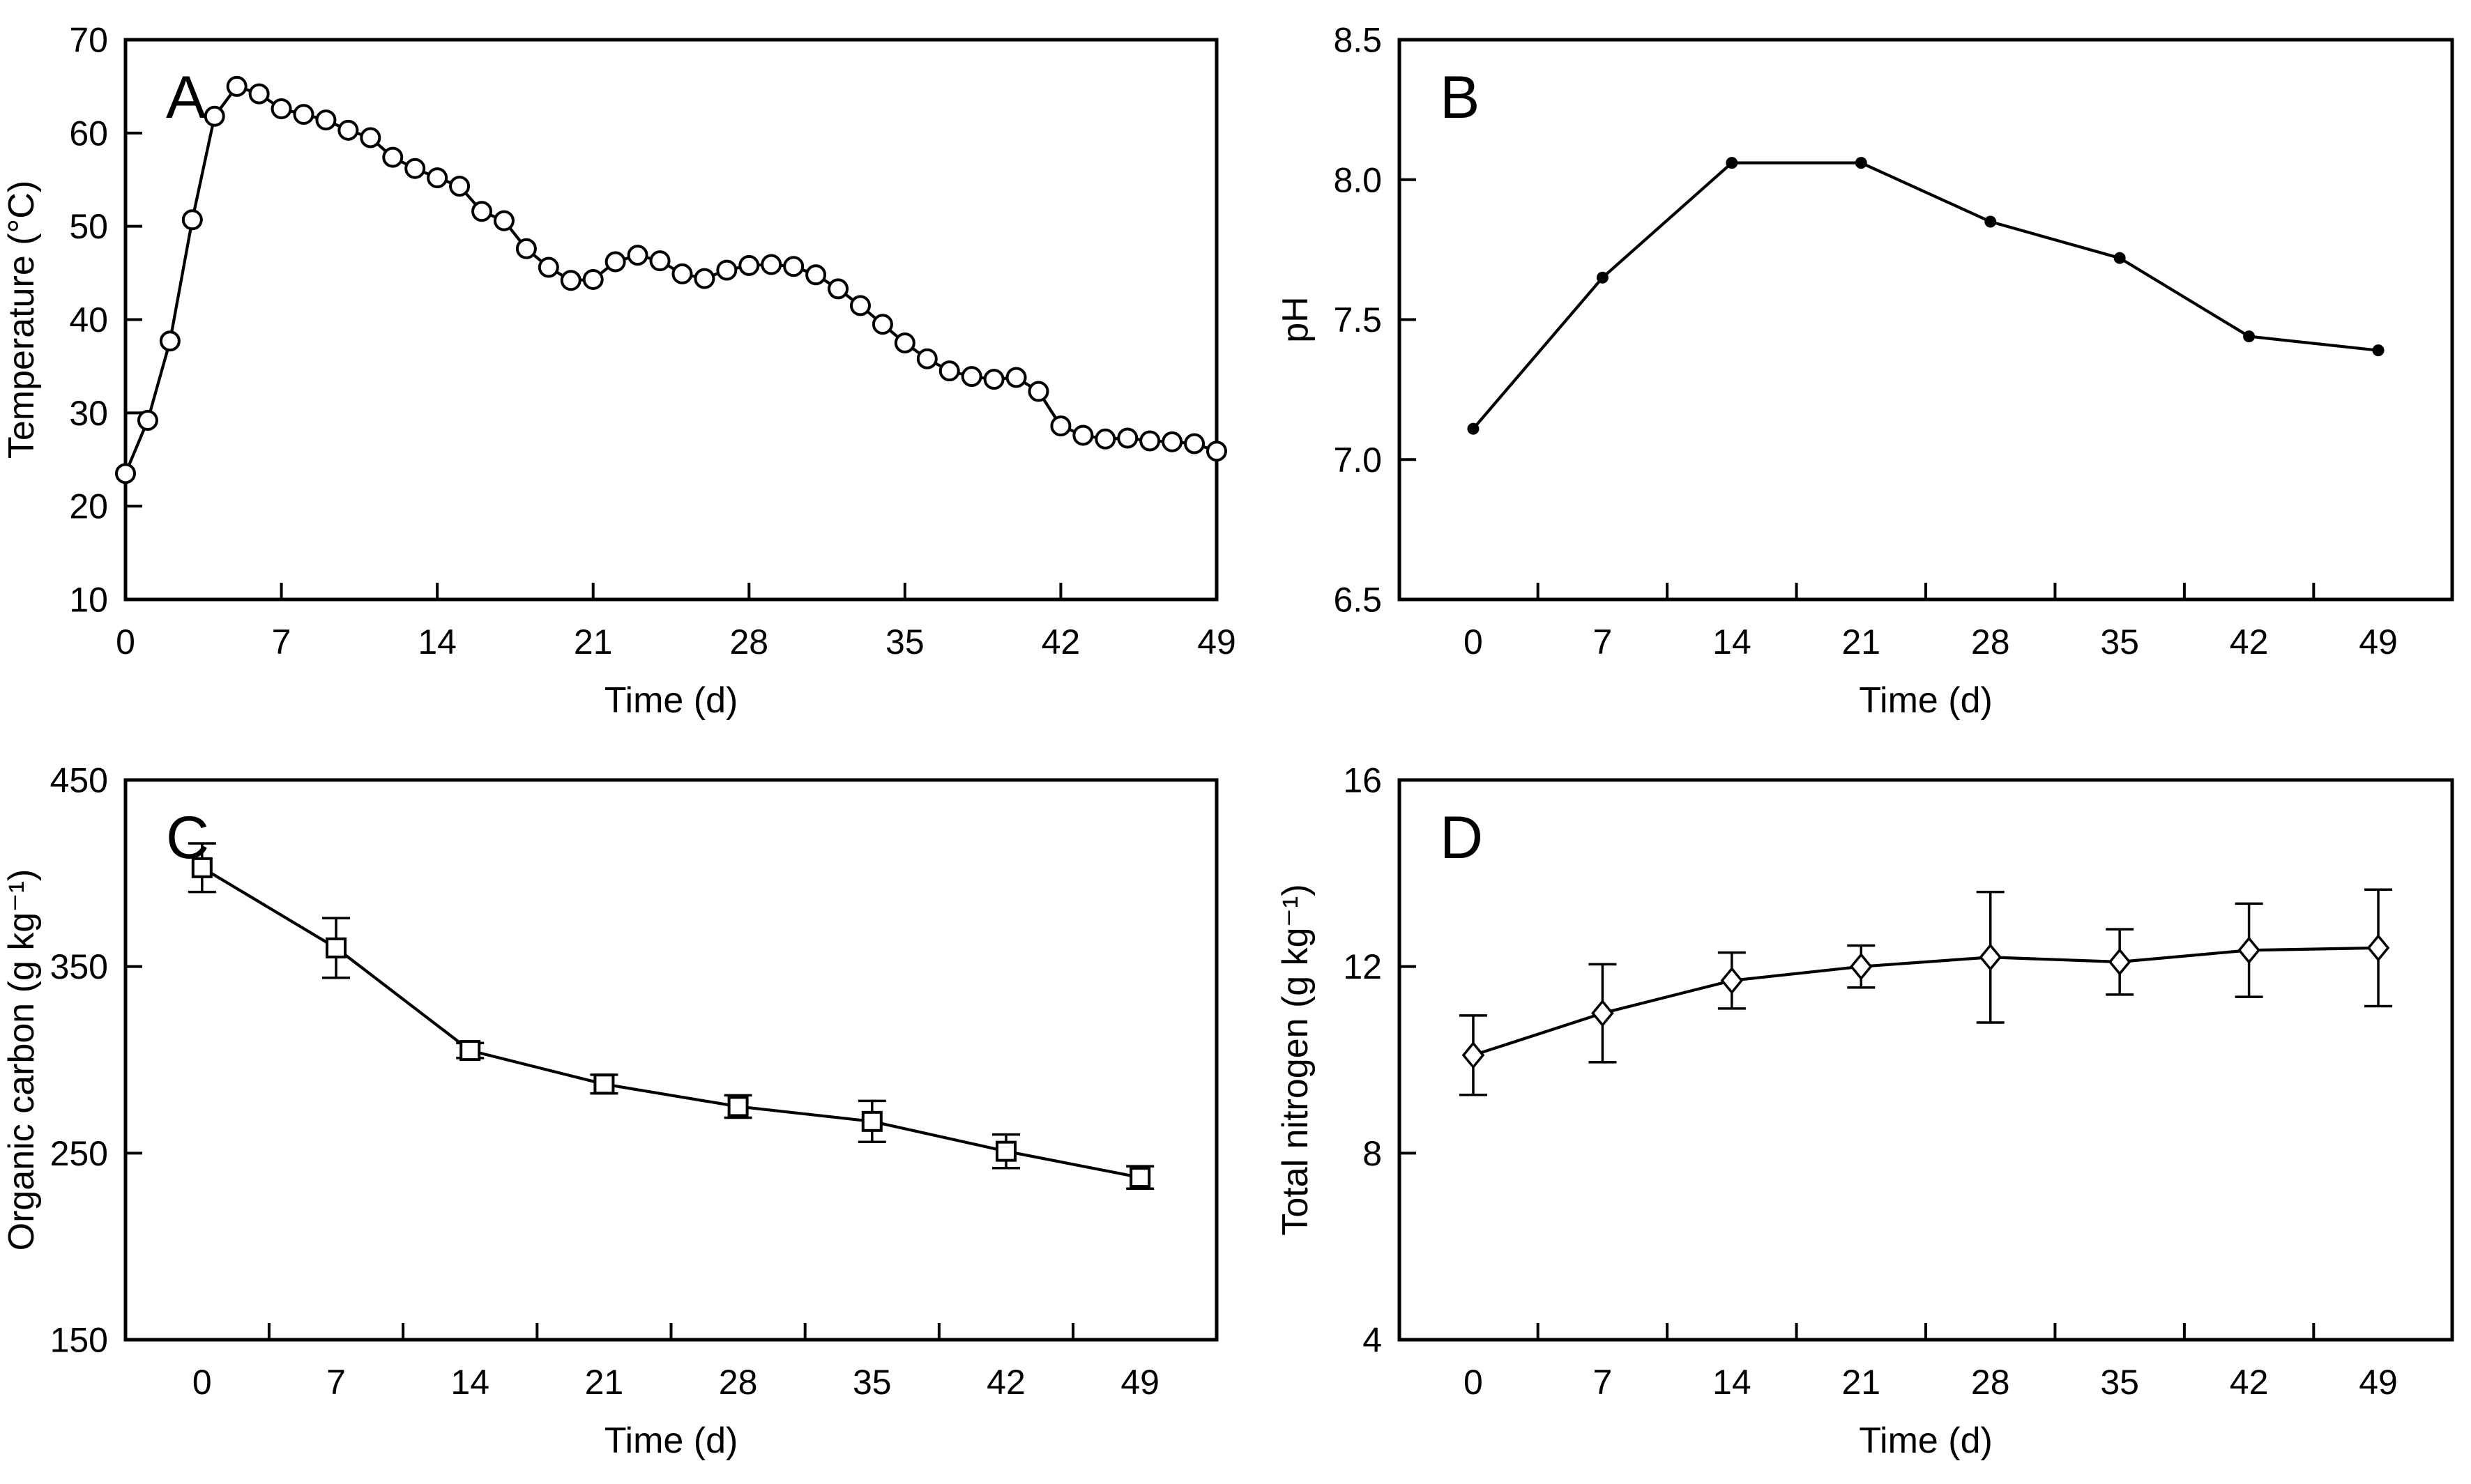 This screenshot has height=1484, width=2471. What do you see at coordinates (1357, 40) in the screenshot?
I see `y-tick-label: 8.5` at bounding box center [1357, 40].